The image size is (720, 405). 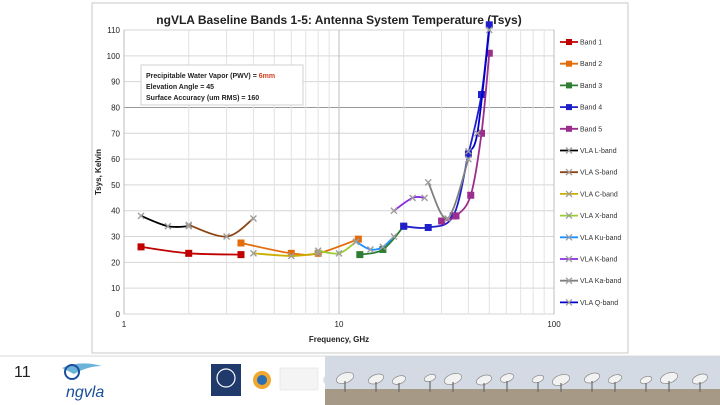 What do you see at coordinates (598, 260) in the screenshot?
I see `legend-label: VLA K-band` at bounding box center [598, 260].